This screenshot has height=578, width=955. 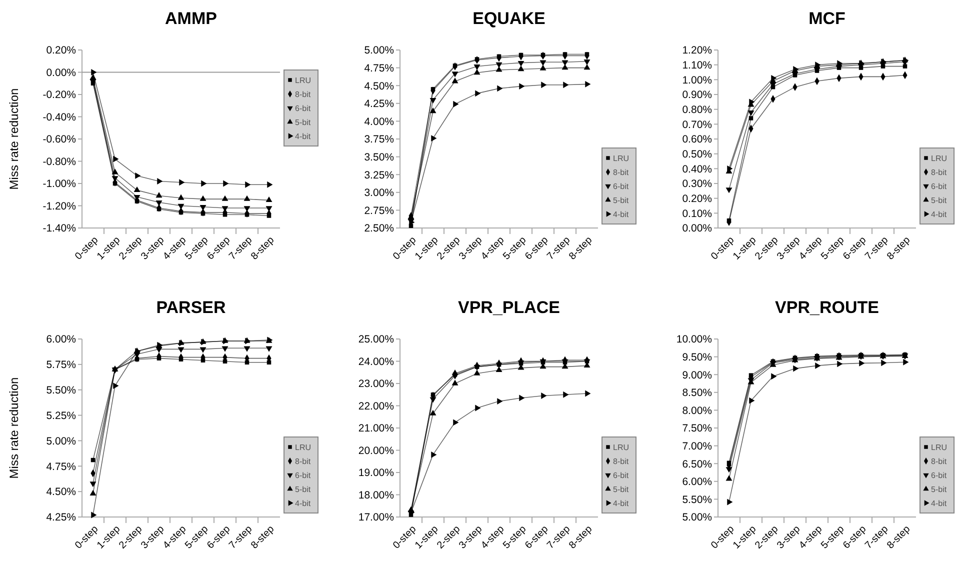 I want to click on y-tick-label: -0.60%, so click(x=59, y=140).